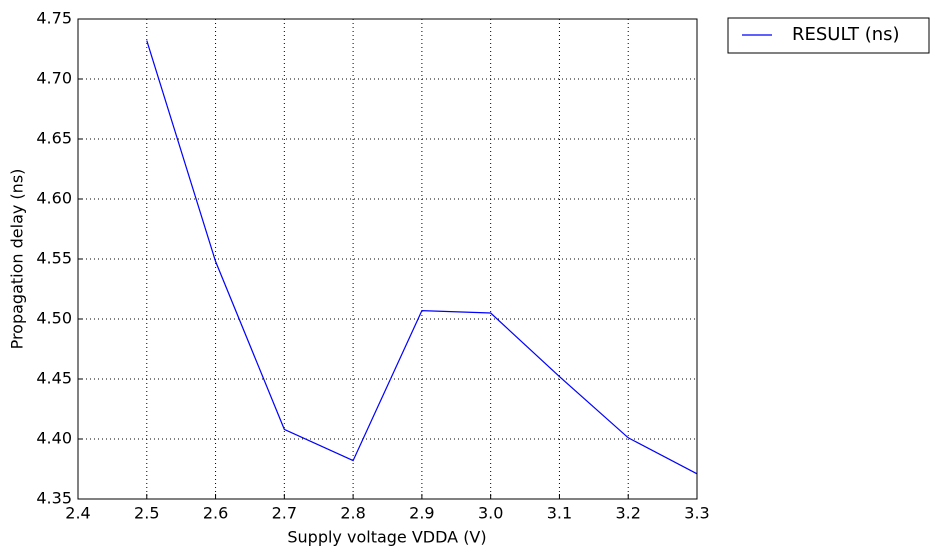 The width and height of the screenshot is (939, 557). What do you see at coordinates (421, 513) in the screenshot?
I see `x-tick-label: 2.9` at bounding box center [421, 513].